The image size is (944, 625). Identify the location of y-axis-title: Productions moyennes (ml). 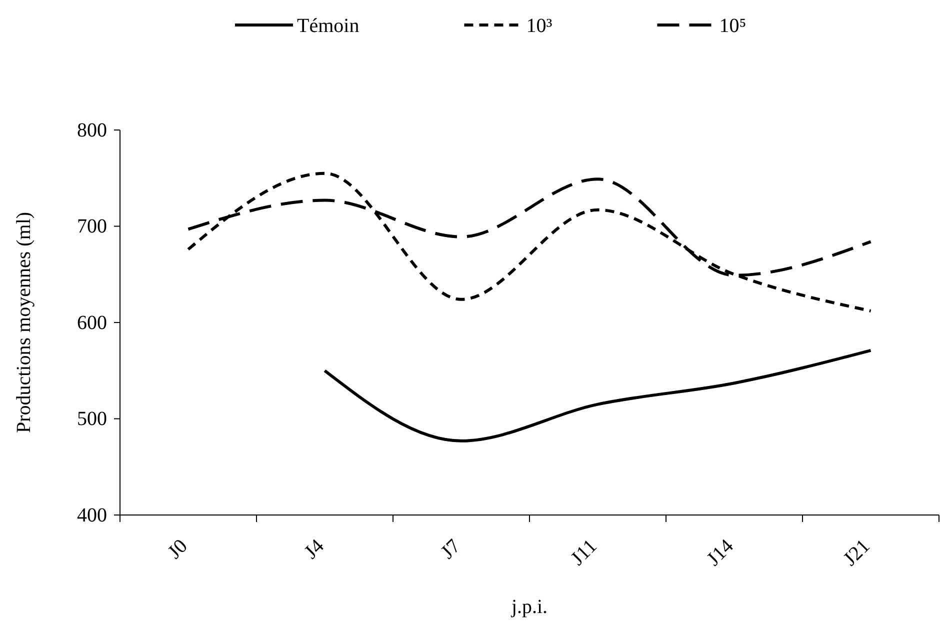
(24, 323).